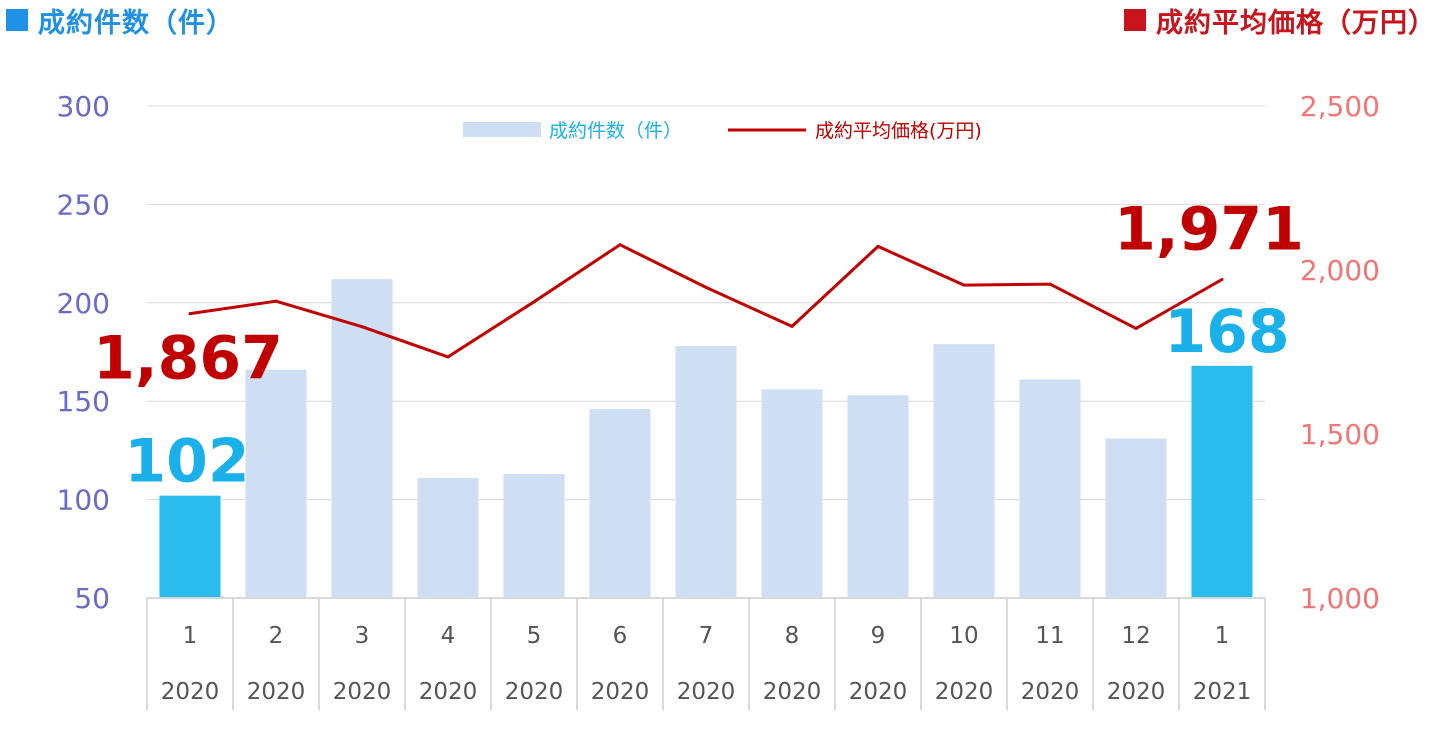 Image resolution: width=1440 pixels, height=738 pixels. I want to click on x-month-label: 4, so click(448, 636).